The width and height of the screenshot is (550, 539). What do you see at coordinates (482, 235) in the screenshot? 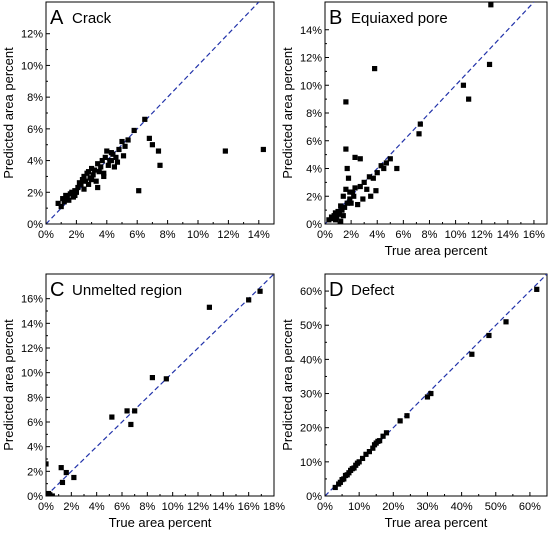
I see `x-tick-label: 12%` at bounding box center [482, 235].